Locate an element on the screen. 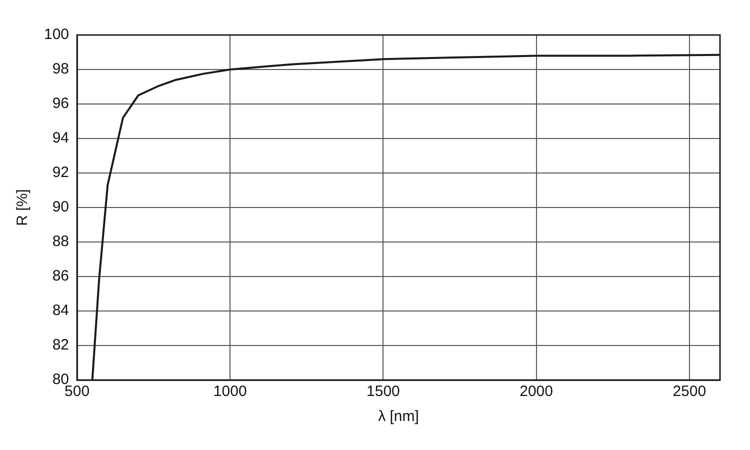 The width and height of the screenshot is (750, 450). y-tick-label: 82 is located at coordinates (61, 345).